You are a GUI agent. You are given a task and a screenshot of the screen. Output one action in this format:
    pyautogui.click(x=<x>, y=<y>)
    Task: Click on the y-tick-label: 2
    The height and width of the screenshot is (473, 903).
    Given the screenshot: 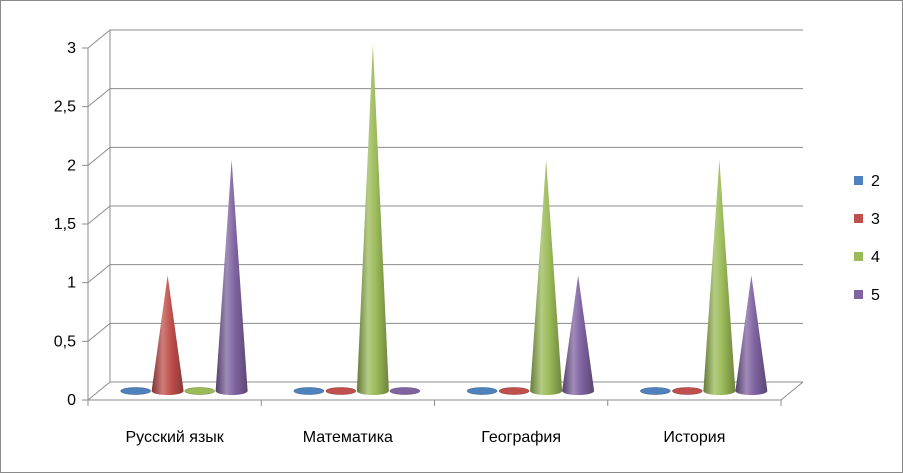 What is the action you would take?
    pyautogui.click(x=71, y=165)
    